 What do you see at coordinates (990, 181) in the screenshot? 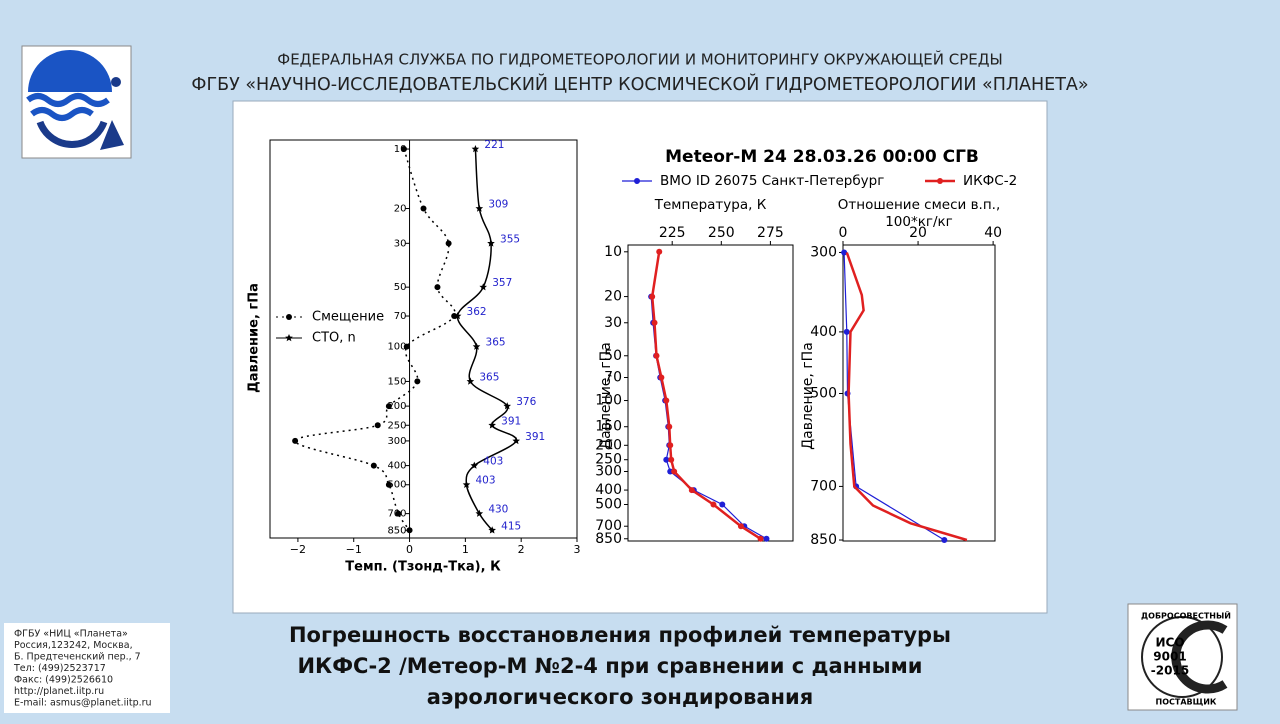
I see `legend-label: ИКФС-2` at bounding box center [990, 181].